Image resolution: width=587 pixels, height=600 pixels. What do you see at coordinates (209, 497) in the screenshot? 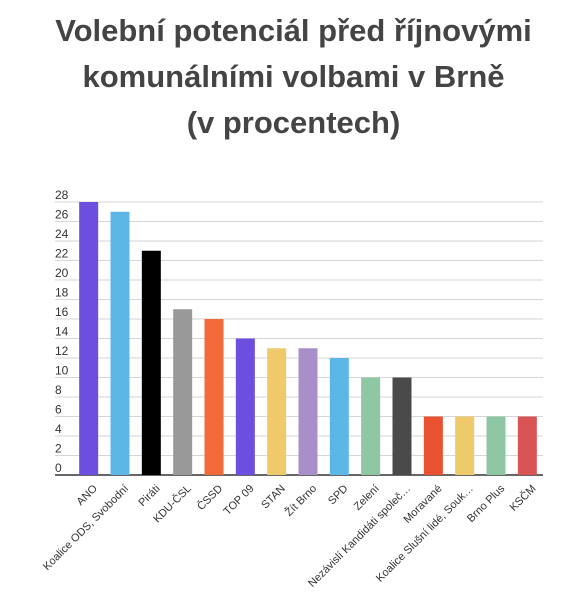
I see `x-category-label: ČSSD` at bounding box center [209, 497].